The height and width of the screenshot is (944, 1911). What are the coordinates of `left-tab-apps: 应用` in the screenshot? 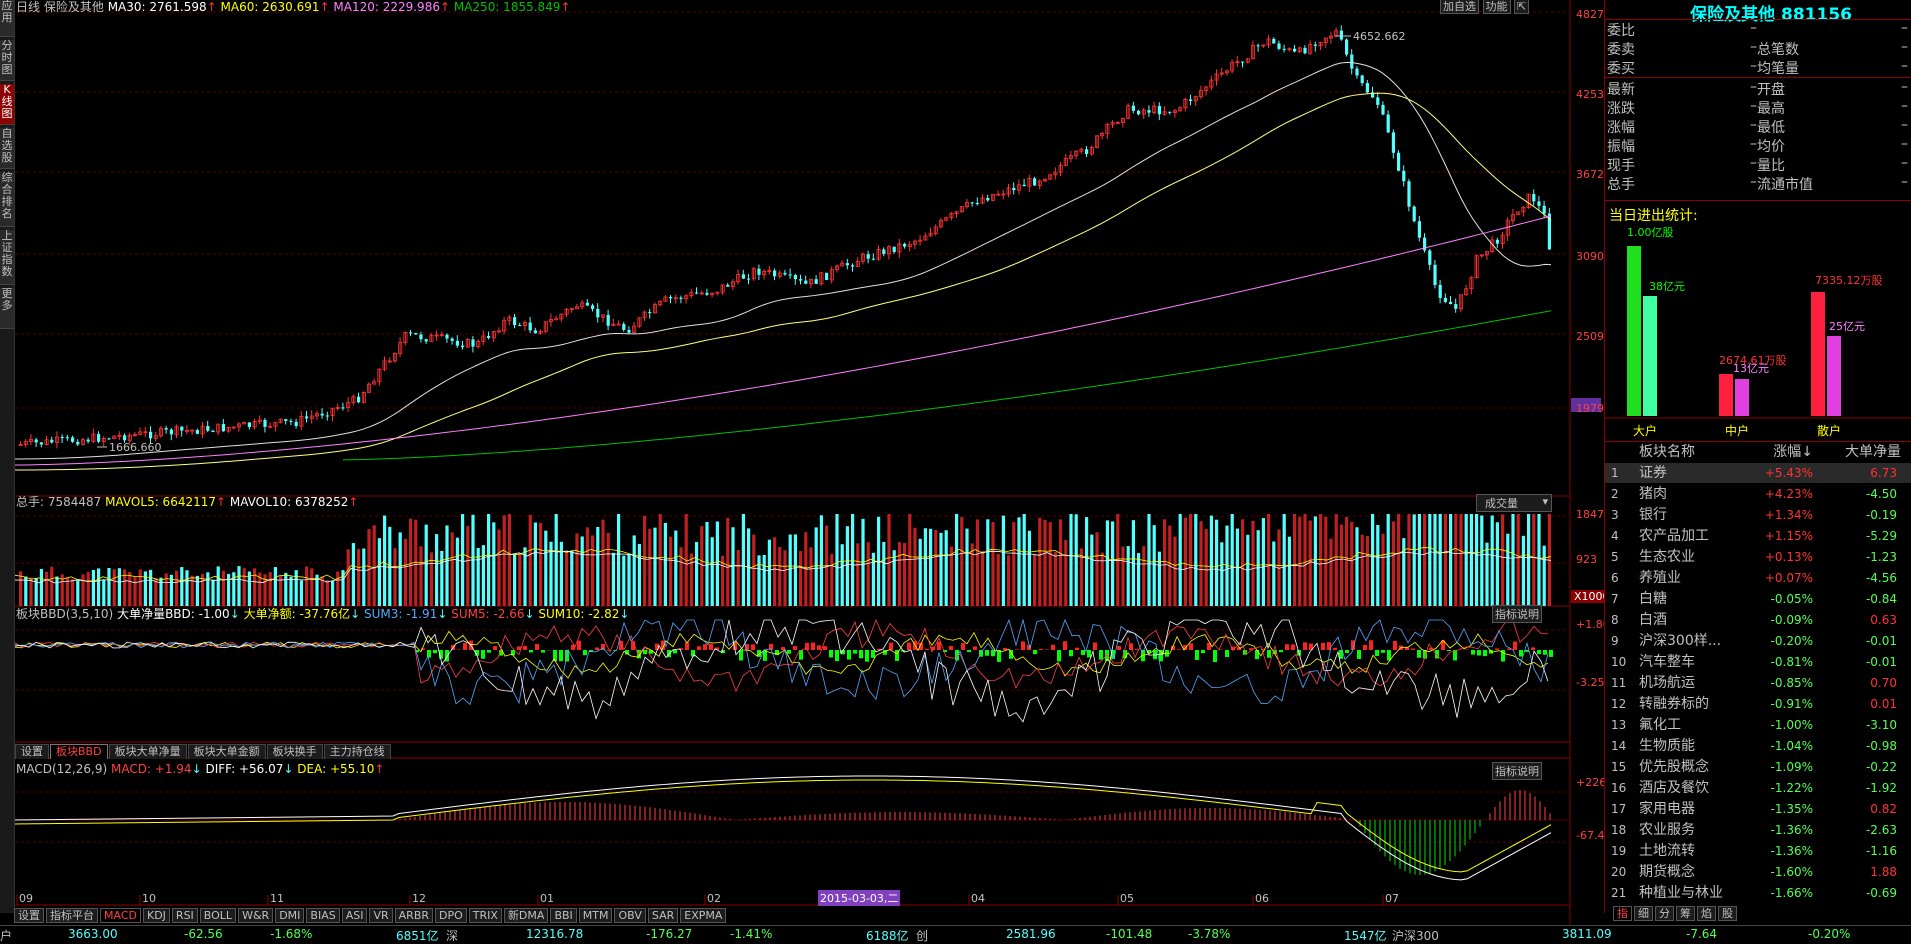 It's located at (7, 18).